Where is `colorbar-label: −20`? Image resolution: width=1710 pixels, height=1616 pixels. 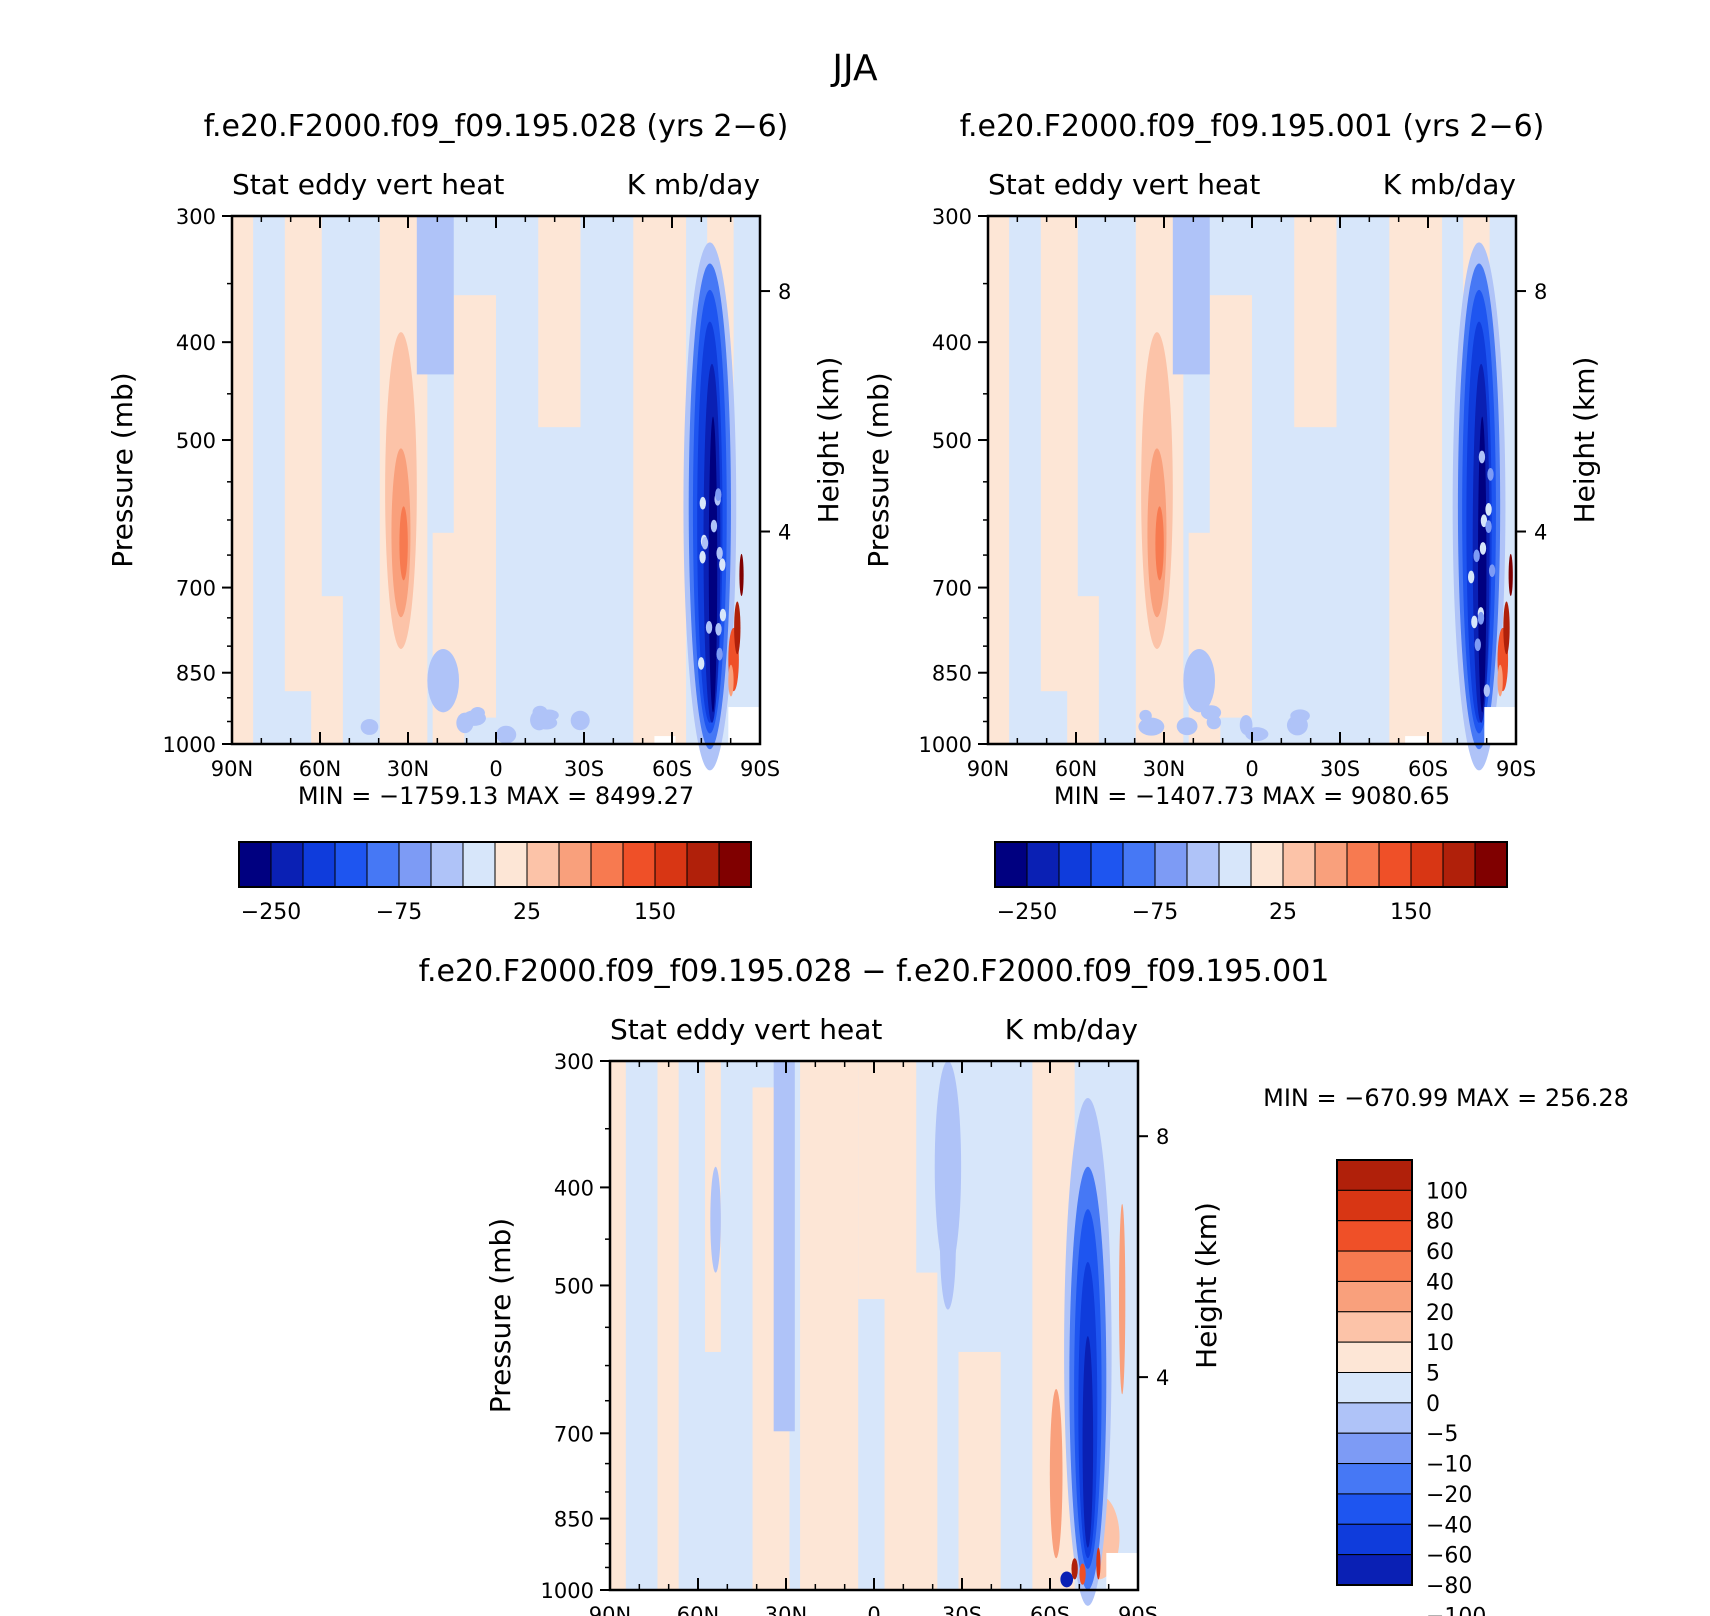
colorbar-label: −20 is located at coordinates (1449, 1495).